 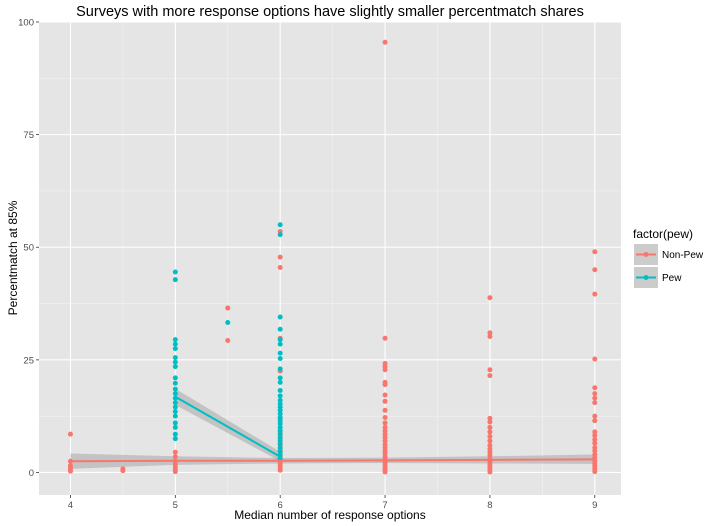 I want to click on y-axis-ticks: 0 25 50 75 100, so click(x=28, y=248).